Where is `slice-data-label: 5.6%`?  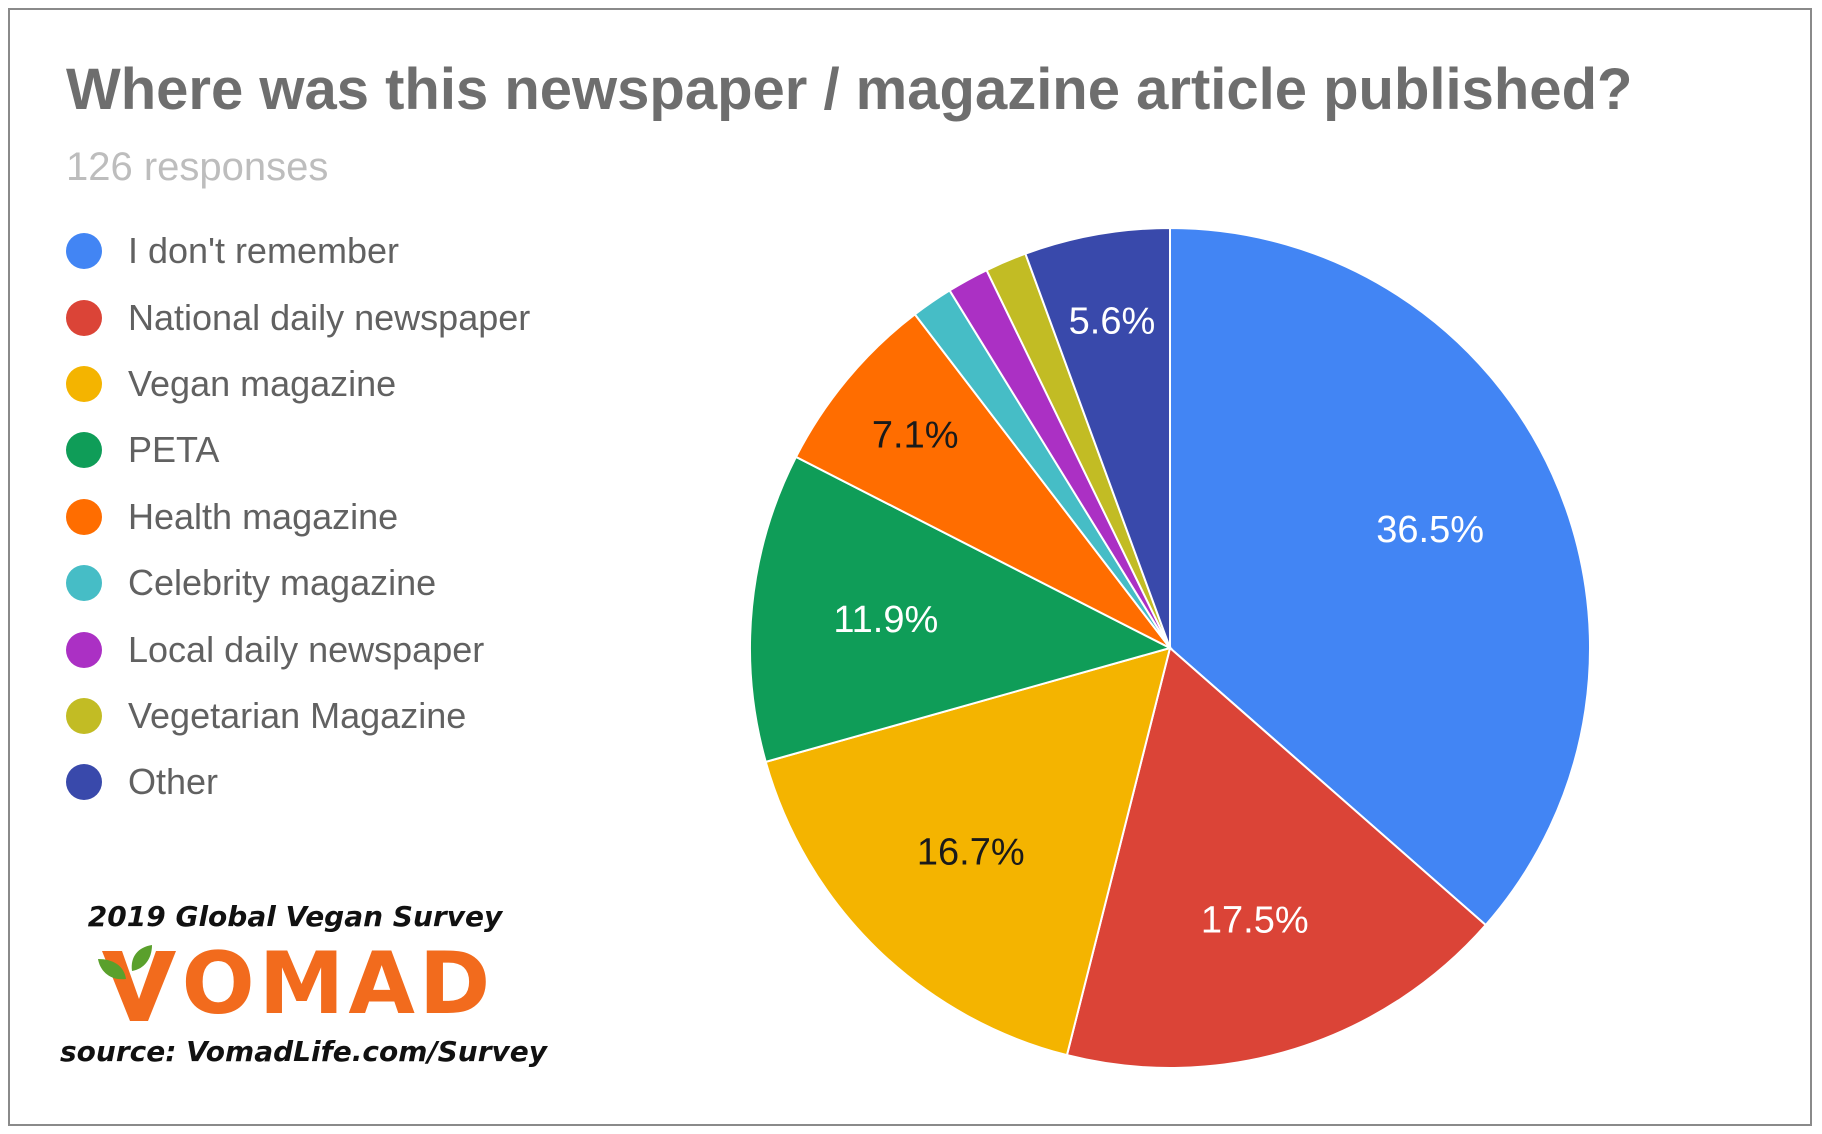 slice-data-label: 5.6% is located at coordinates (1112, 321).